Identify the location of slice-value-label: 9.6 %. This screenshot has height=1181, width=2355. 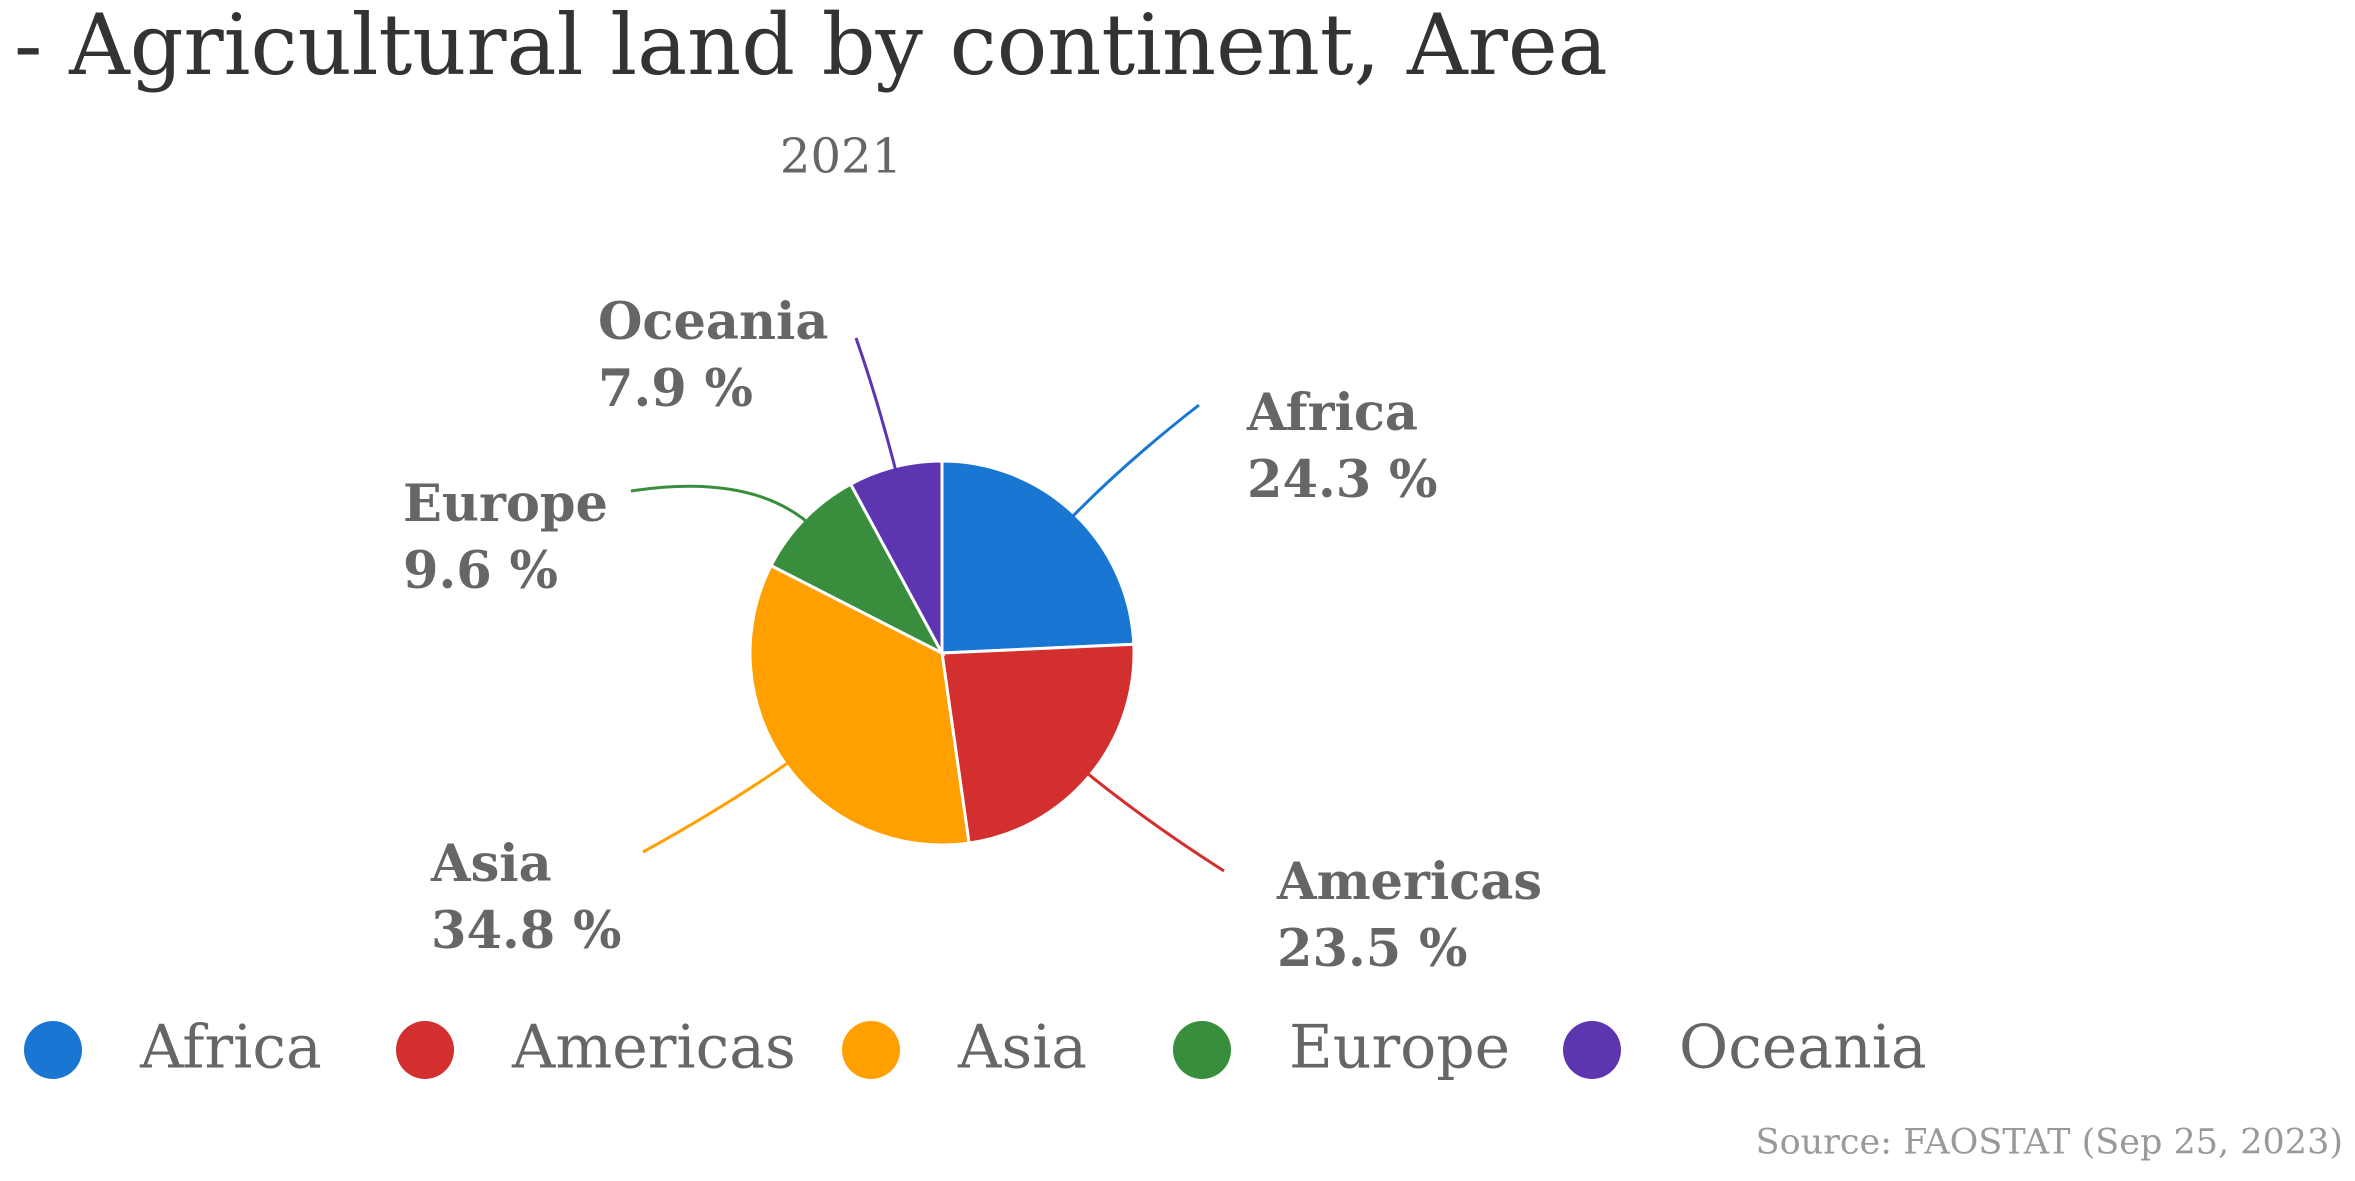
(480, 571).